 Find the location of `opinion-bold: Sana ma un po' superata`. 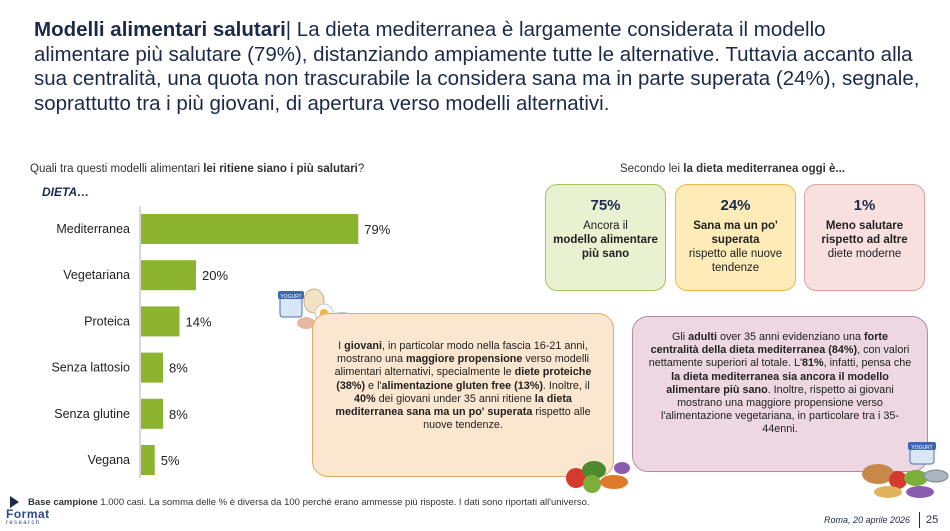

opinion-bold: Sana ma un po' superata is located at coordinates (735, 233).